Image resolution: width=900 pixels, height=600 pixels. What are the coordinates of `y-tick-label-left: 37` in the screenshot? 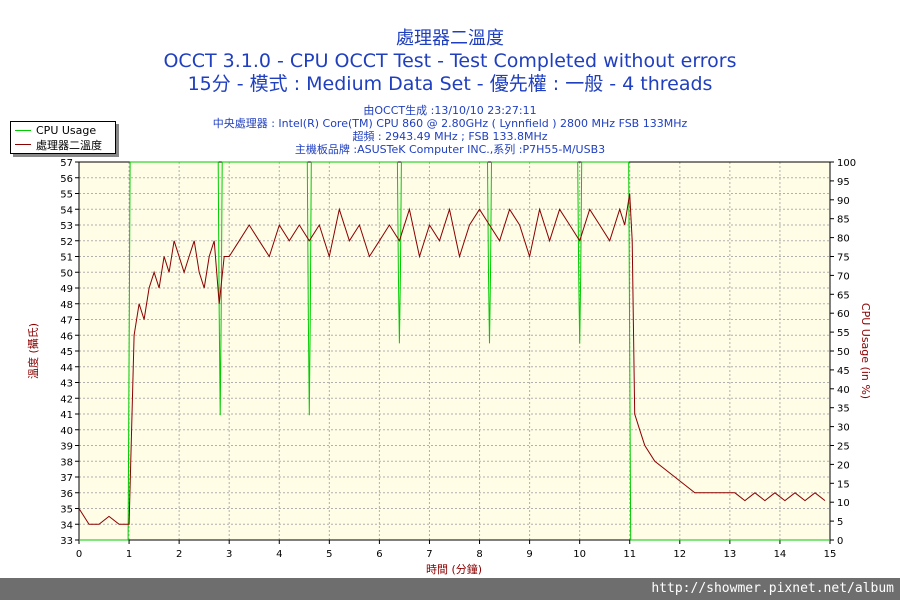 It's located at (66, 478).